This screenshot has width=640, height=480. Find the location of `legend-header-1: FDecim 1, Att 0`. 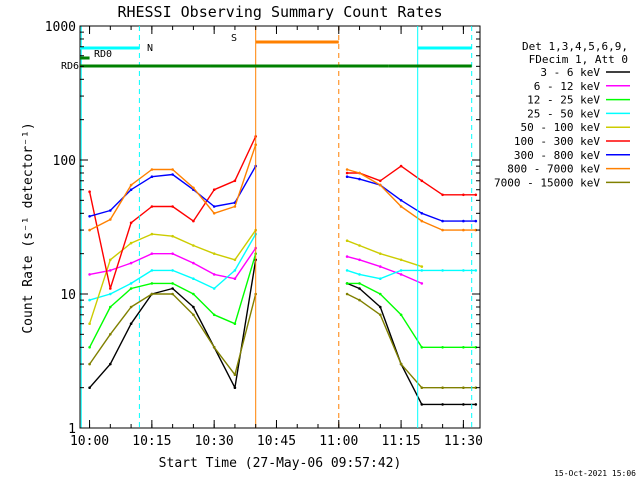

legend-header-1: FDecim 1, Att 0 is located at coordinates (578, 59).